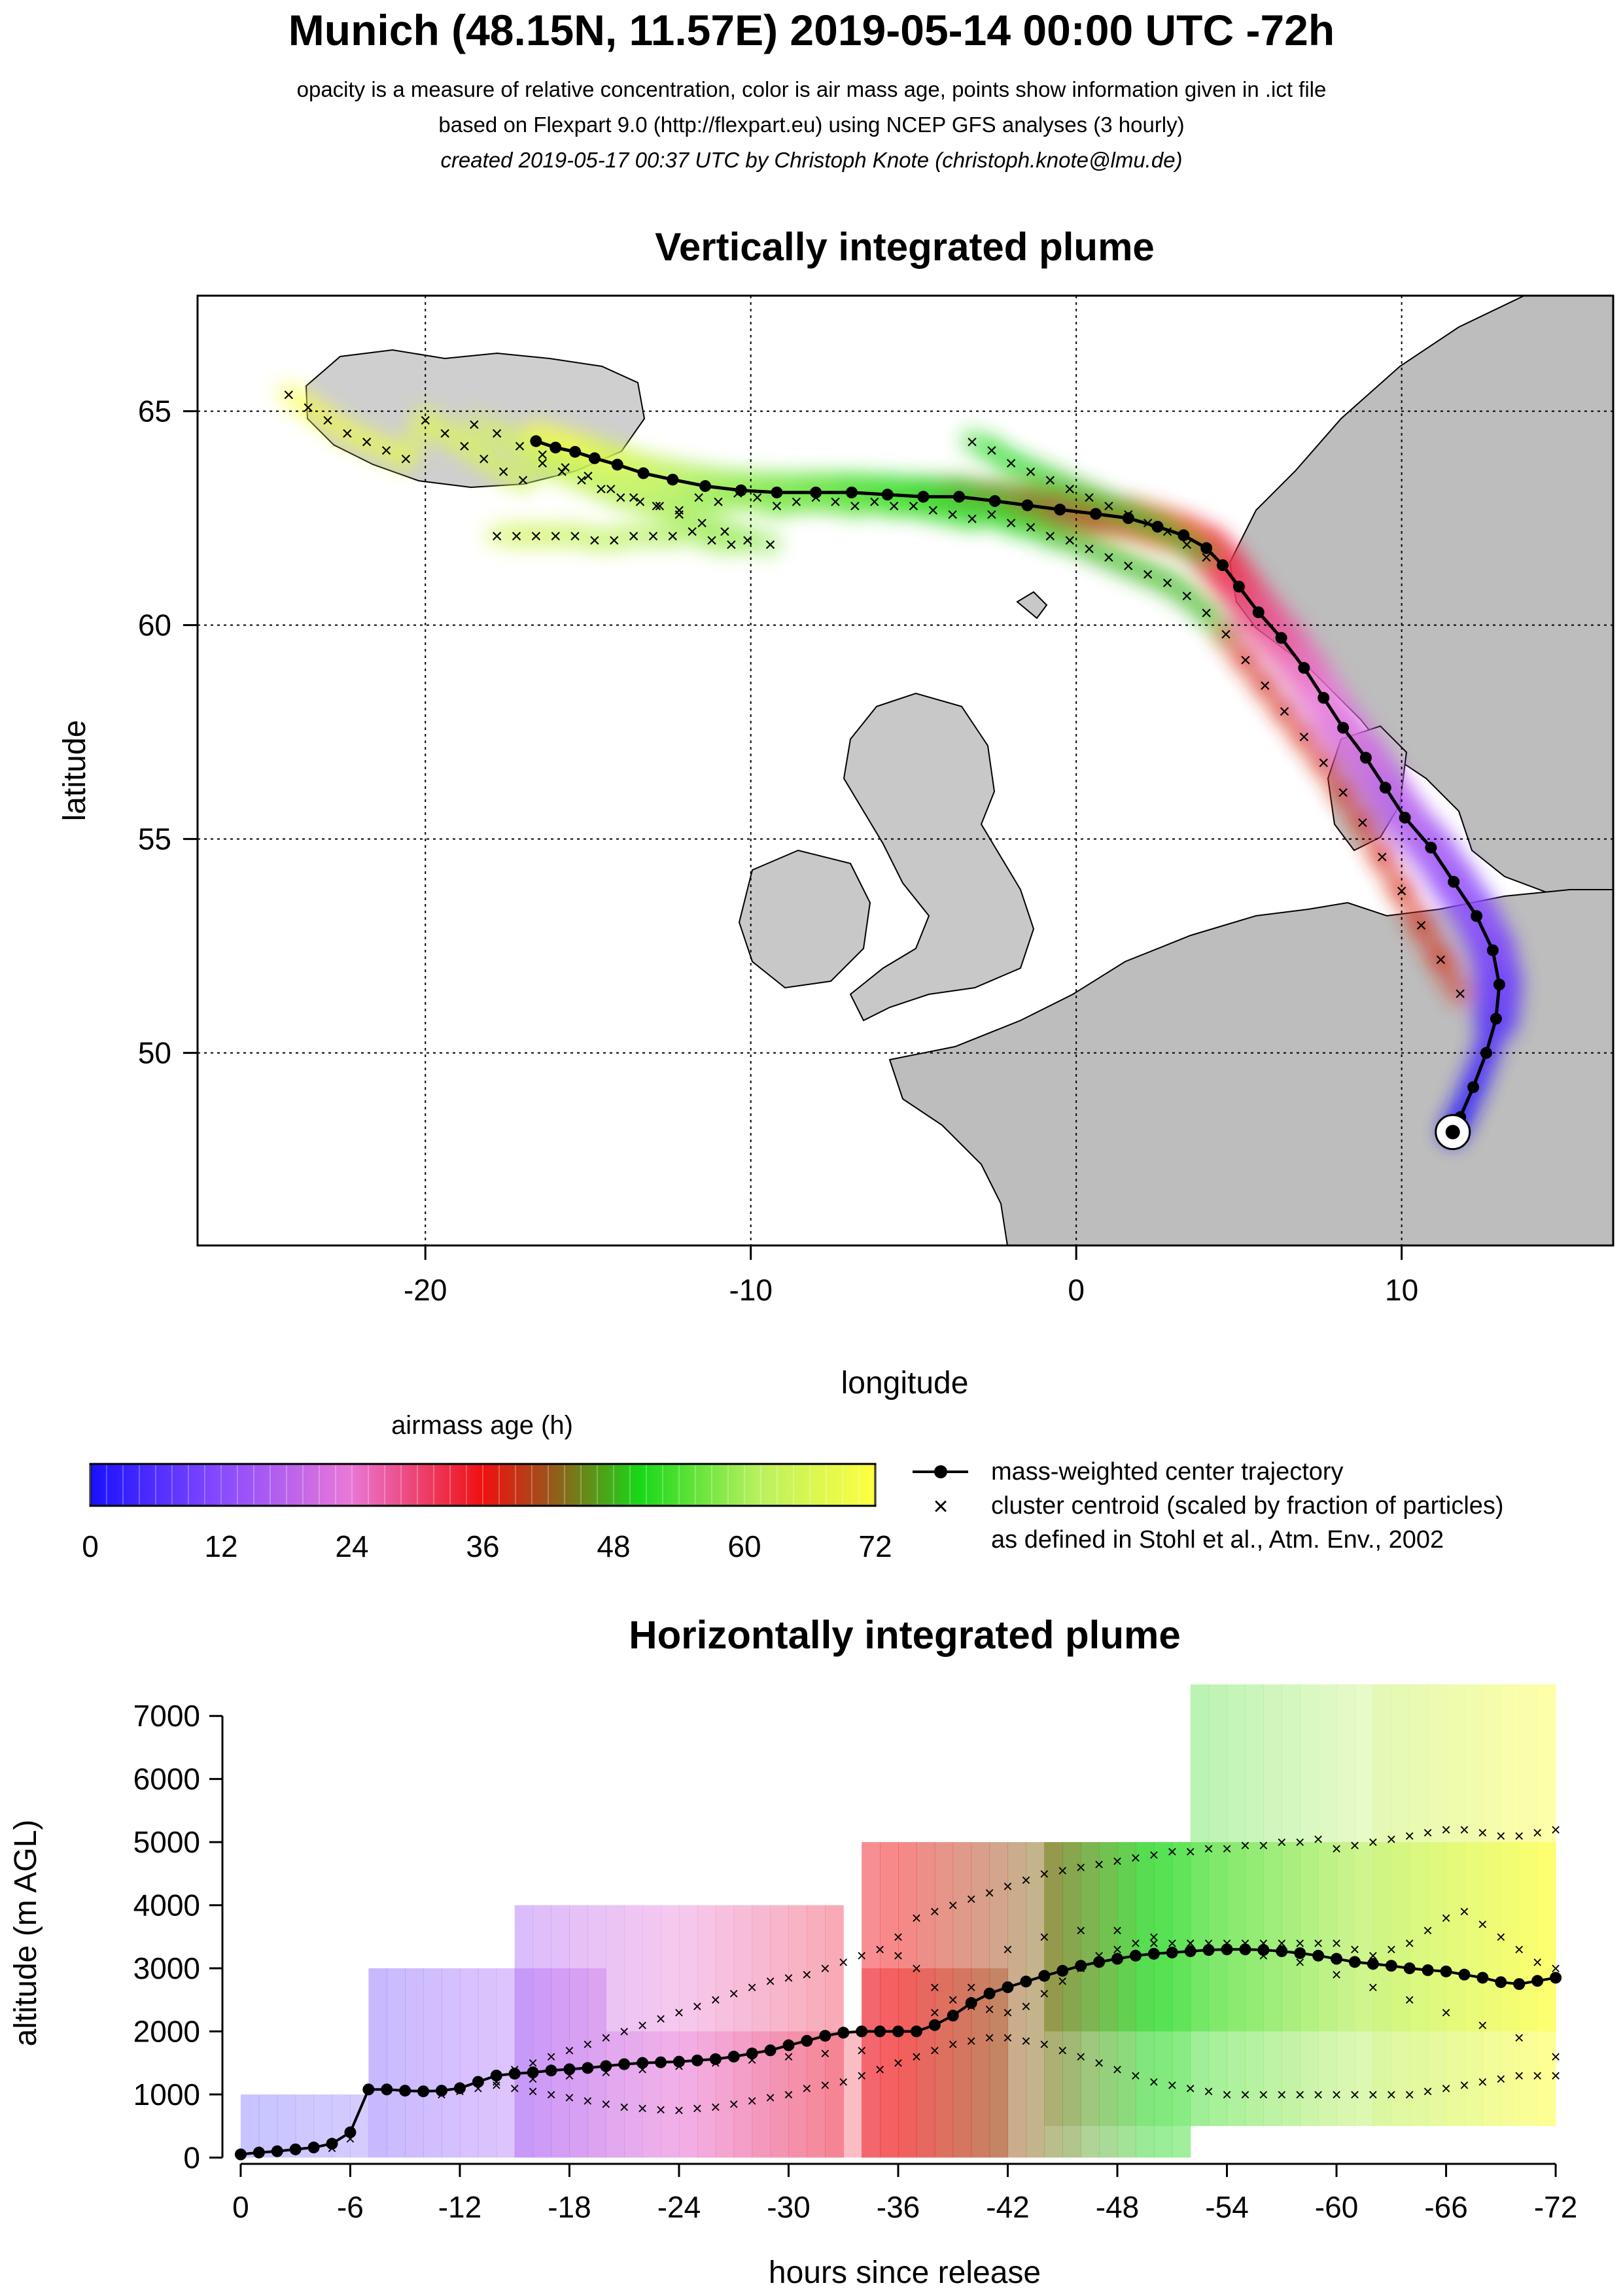  What do you see at coordinates (939, 857) in the screenshot?
I see `land-britain` at bounding box center [939, 857].